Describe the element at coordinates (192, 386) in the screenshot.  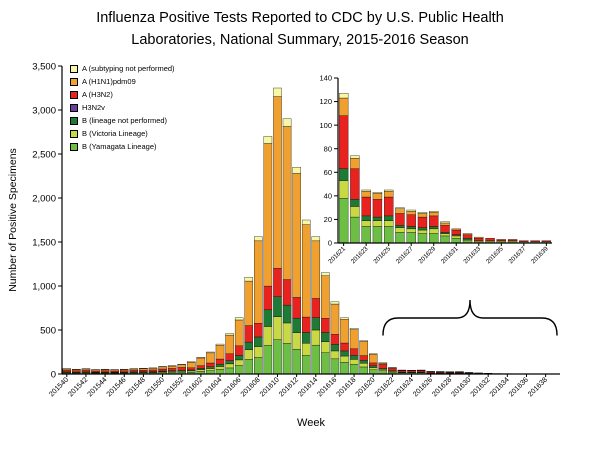
I see `x-tick-label: 201602` at that location.